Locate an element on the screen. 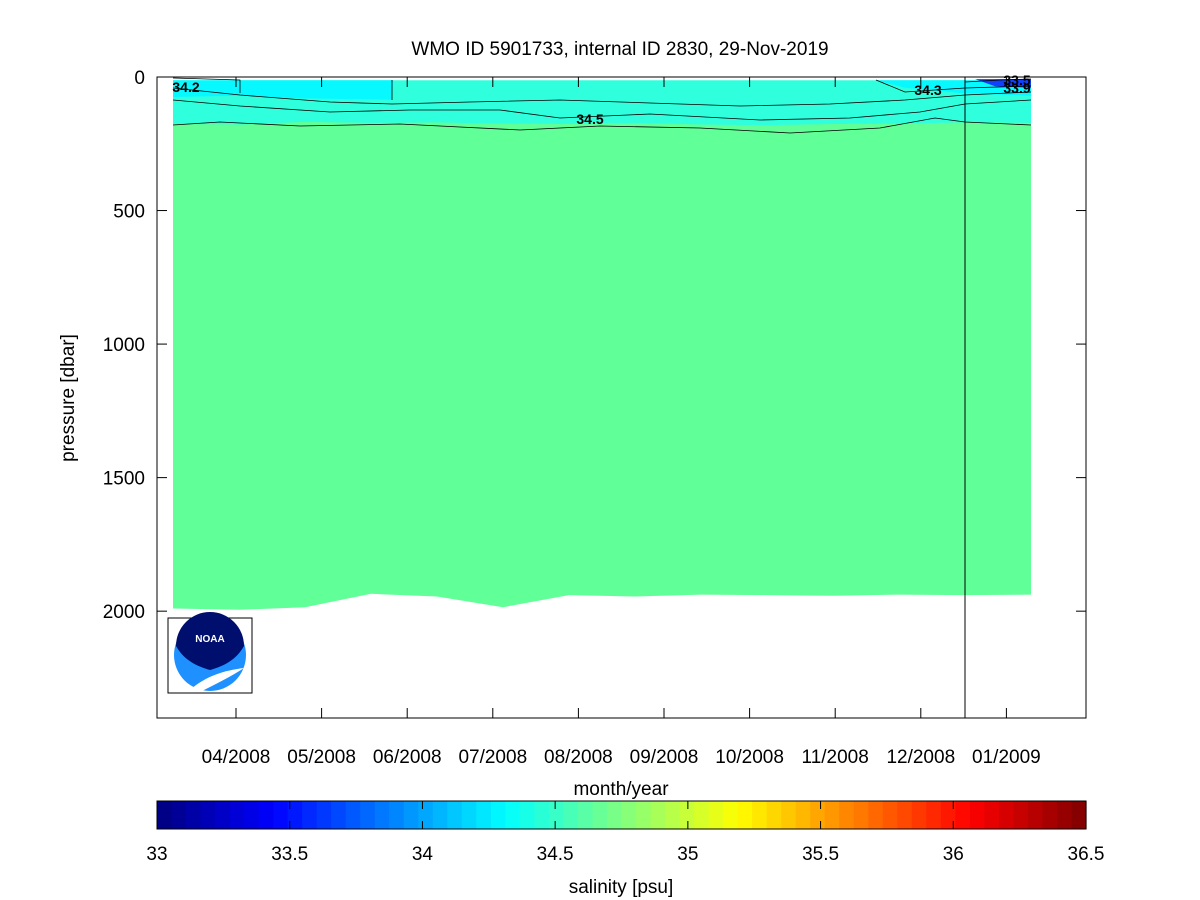  colorbar-tick-label: 34.5 is located at coordinates (555, 854).